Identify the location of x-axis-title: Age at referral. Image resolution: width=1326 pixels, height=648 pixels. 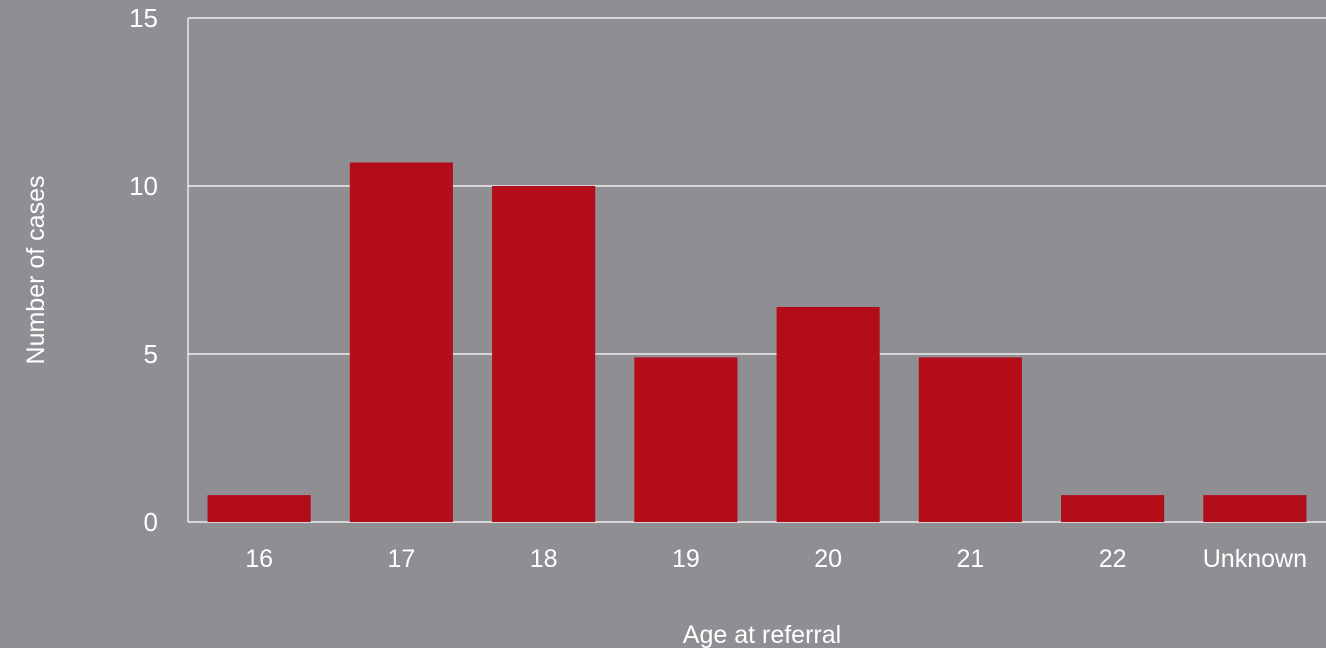
(762, 634).